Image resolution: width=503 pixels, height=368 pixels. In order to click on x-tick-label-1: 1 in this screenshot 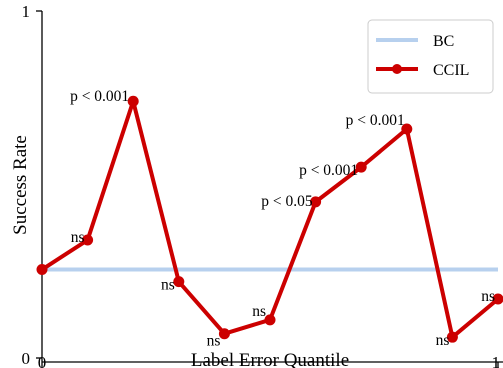, I will do `click(496, 360)`.